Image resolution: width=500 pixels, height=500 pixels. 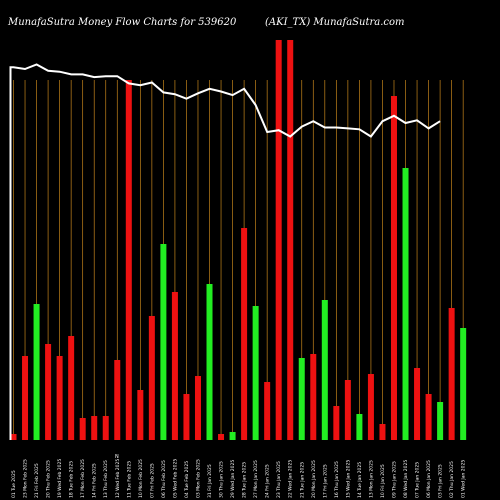 I want to click on x-tick-label: 07 Tue Jan 2025, so click(x=418, y=480).